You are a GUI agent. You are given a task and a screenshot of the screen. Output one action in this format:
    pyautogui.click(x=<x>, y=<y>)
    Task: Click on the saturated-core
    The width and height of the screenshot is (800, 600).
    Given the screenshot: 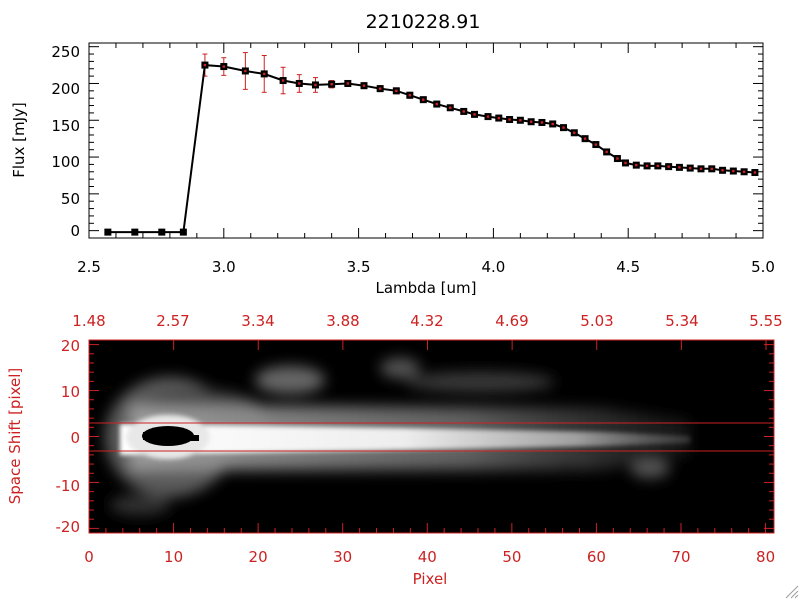 What is the action you would take?
    pyautogui.click(x=168, y=436)
    